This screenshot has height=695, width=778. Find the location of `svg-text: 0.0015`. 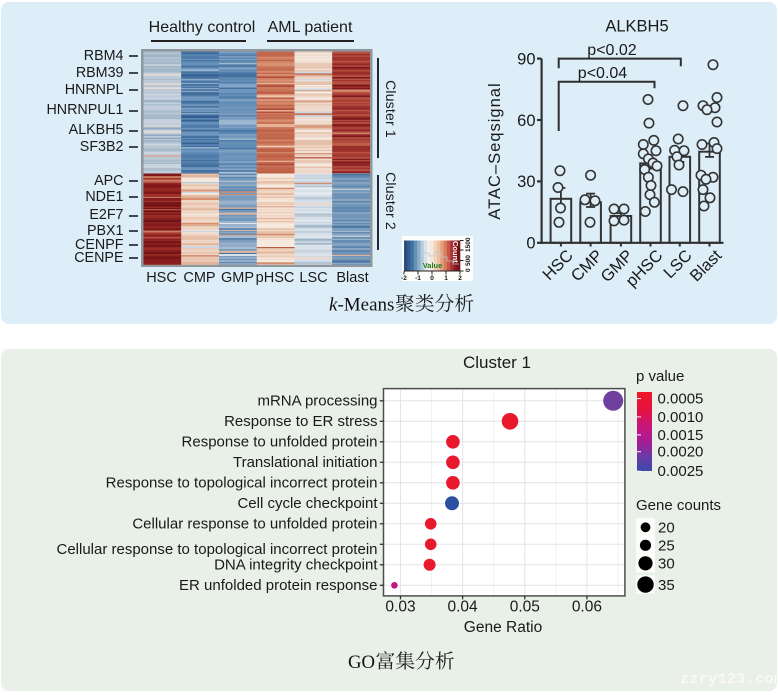

svg-text: 0.0015 is located at coordinates (681, 435).